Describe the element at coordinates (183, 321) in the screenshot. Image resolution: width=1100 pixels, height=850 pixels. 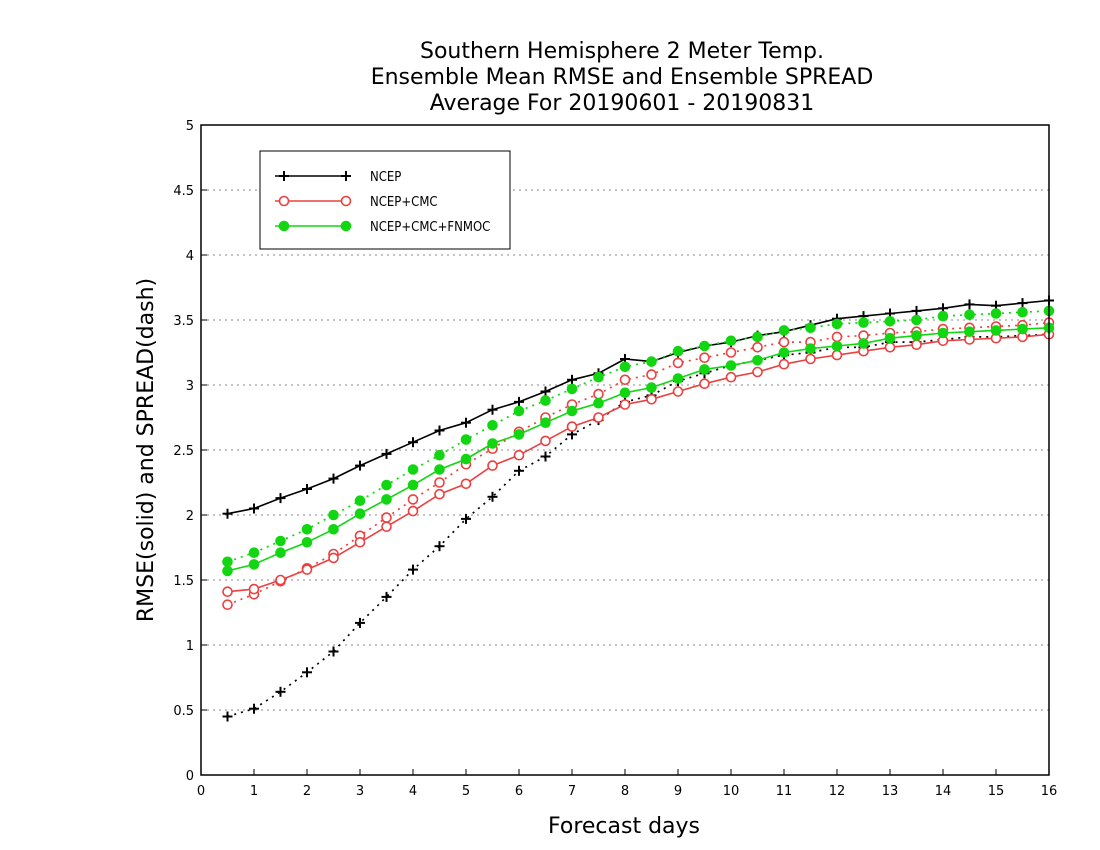
I see `y-tick-label: 3.5` at that location.